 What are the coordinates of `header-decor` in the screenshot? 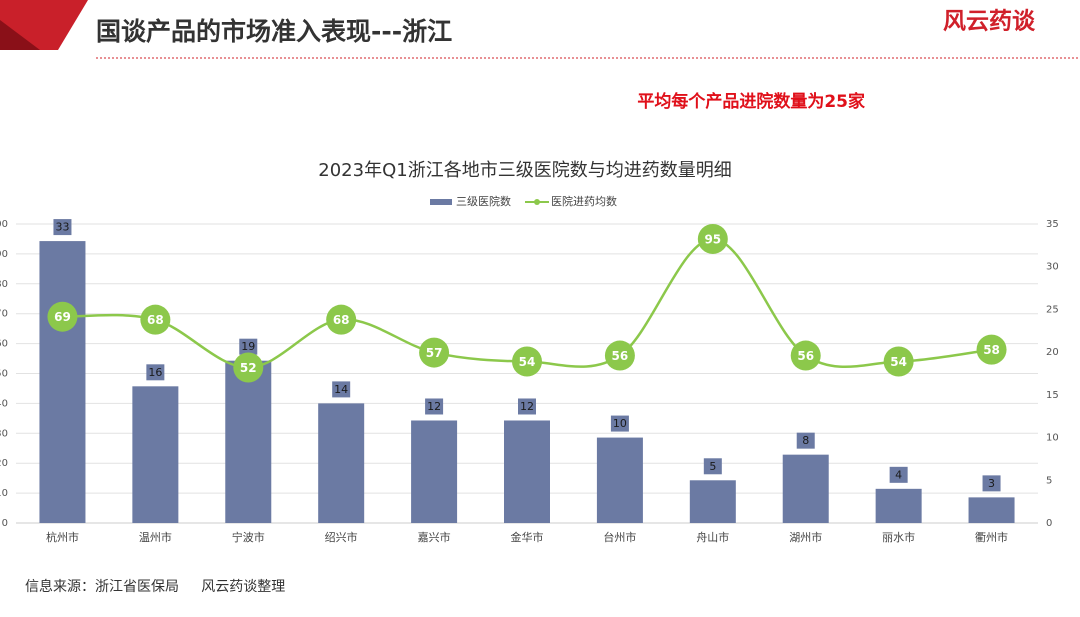 It's located at (20, 35).